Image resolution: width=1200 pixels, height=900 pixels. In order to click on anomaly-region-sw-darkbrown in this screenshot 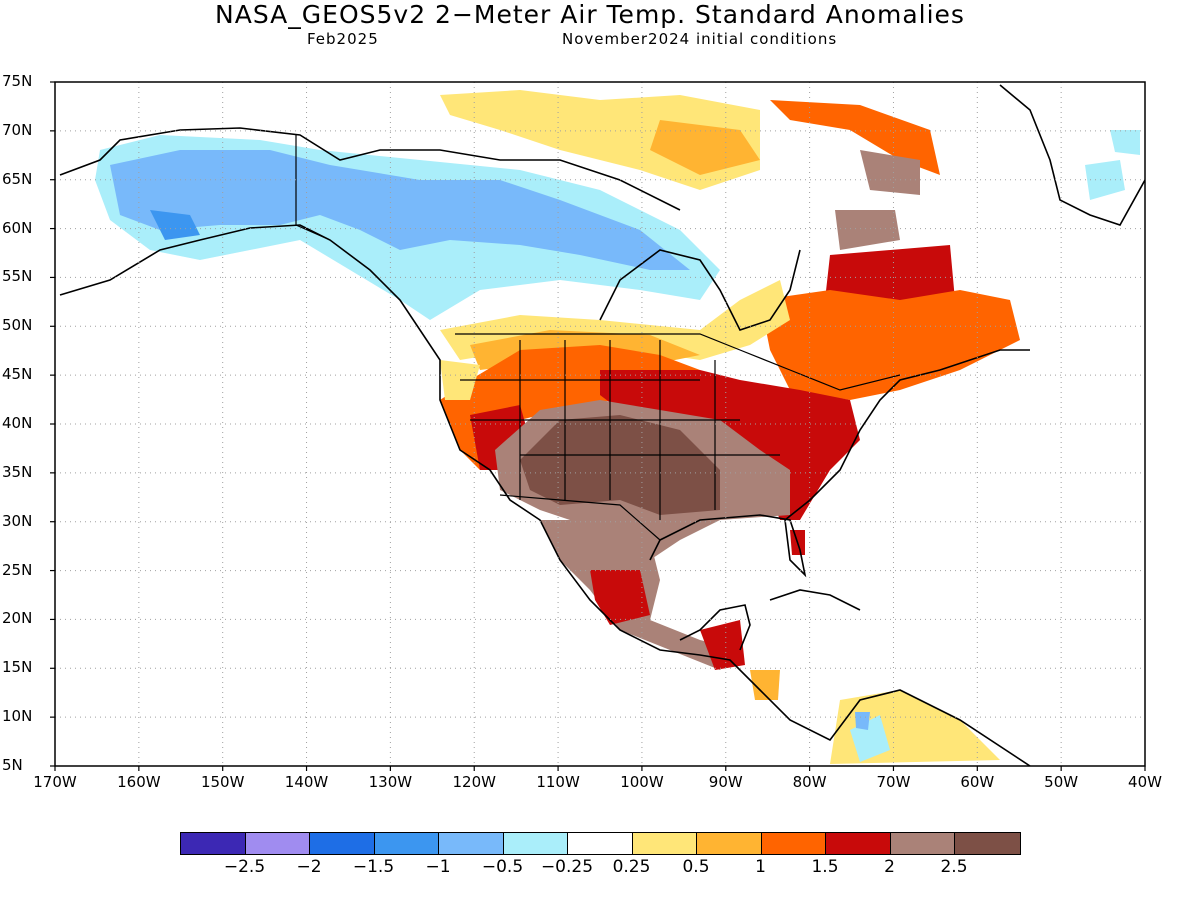, I will do `click(620, 465)`.